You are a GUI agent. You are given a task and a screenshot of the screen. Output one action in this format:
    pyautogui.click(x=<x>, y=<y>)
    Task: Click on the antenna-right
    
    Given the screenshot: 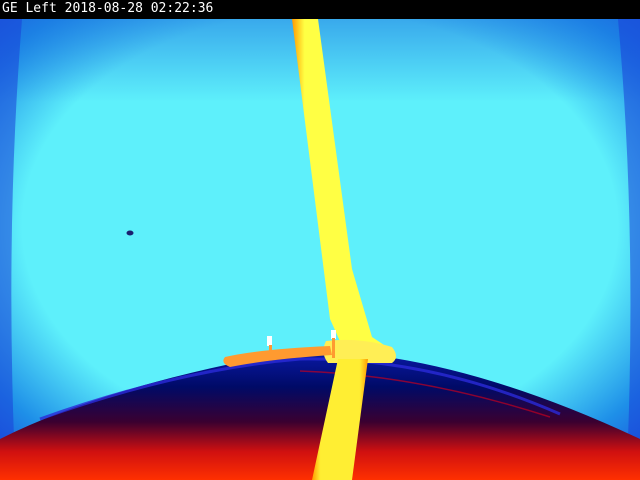 What is the action you would take?
    pyautogui.click(x=333, y=344)
    